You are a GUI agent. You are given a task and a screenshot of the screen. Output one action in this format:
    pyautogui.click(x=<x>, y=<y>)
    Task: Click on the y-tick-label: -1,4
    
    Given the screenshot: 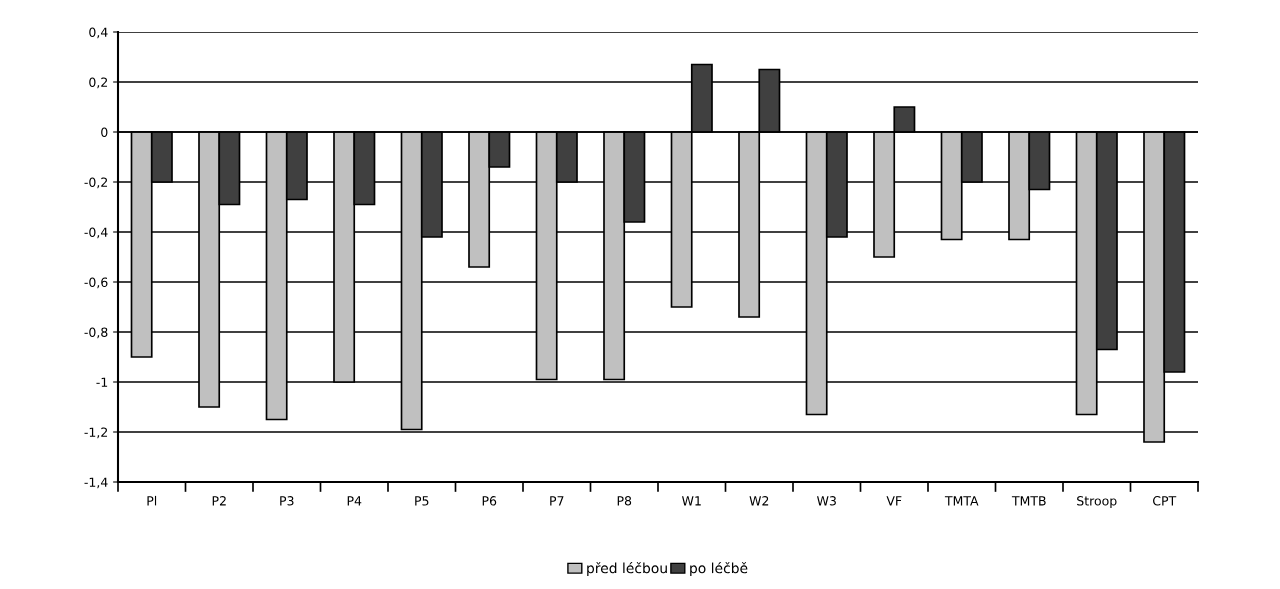 What is the action you would take?
    pyautogui.click(x=96, y=483)
    